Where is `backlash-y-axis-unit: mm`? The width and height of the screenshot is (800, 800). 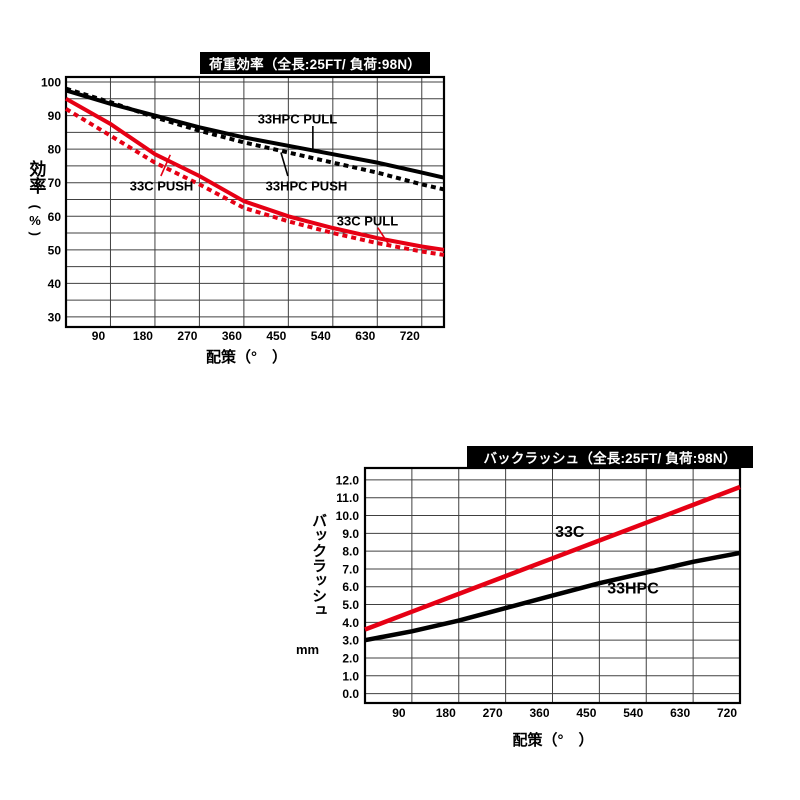 backlash-y-axis-unit: mm is located at coordinates (308, 649).